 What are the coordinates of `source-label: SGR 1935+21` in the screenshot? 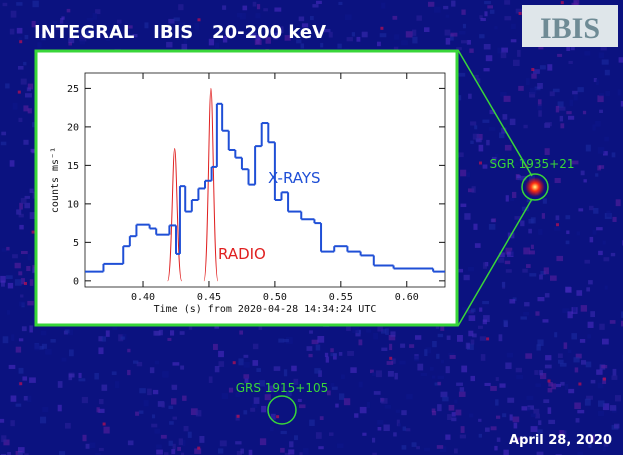 It's located at (532, 164).